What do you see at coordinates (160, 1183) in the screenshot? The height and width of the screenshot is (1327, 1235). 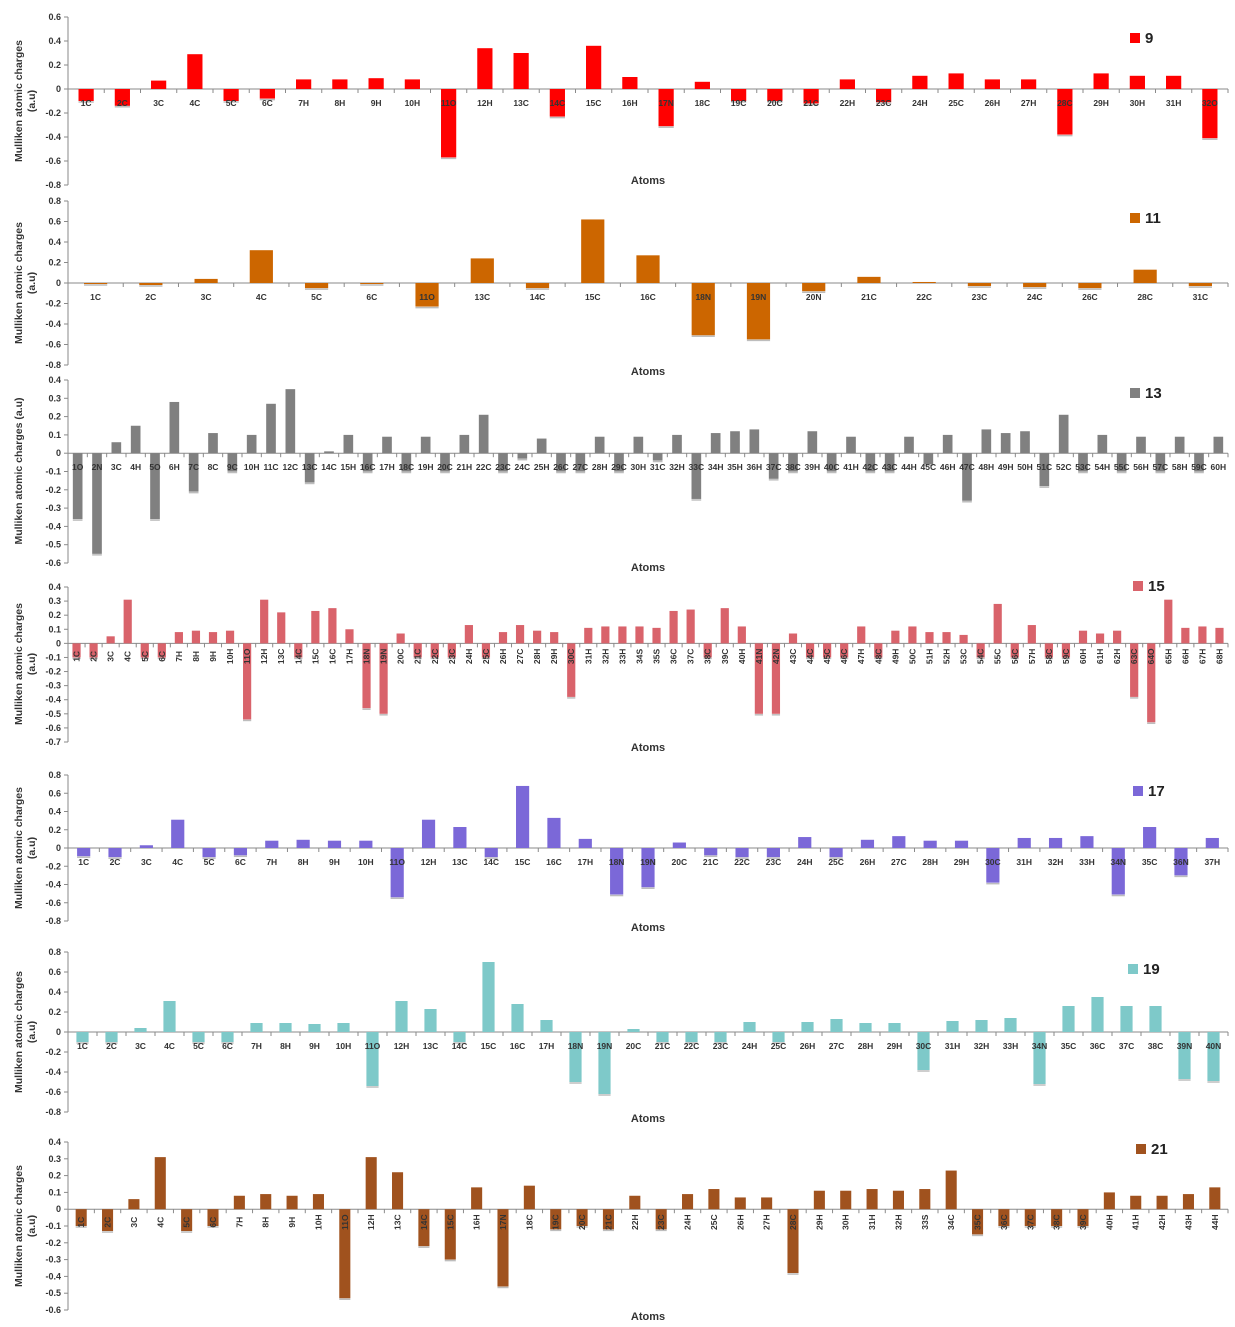 I see `bar-4C` at bounding box center [160, 1183].